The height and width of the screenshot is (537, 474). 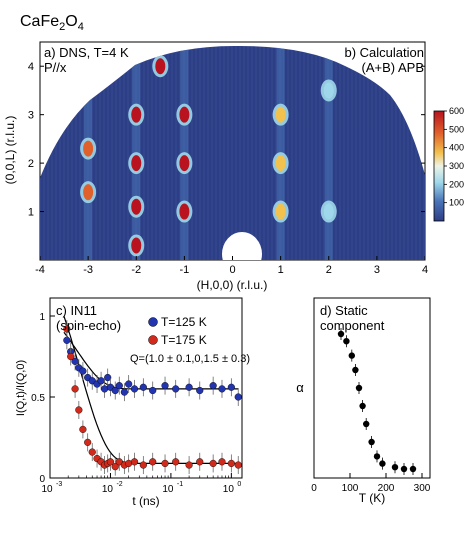 I want to click on colorbar-tick-label: 300, so click(x=456, y=166).